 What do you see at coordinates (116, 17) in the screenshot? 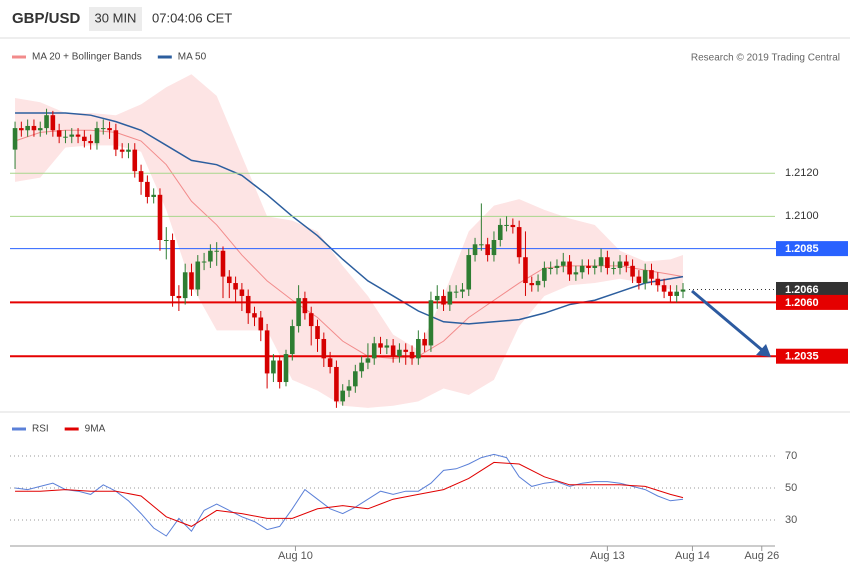
I see `timeframe: 30 MIN` at bounding box center [116, 17].